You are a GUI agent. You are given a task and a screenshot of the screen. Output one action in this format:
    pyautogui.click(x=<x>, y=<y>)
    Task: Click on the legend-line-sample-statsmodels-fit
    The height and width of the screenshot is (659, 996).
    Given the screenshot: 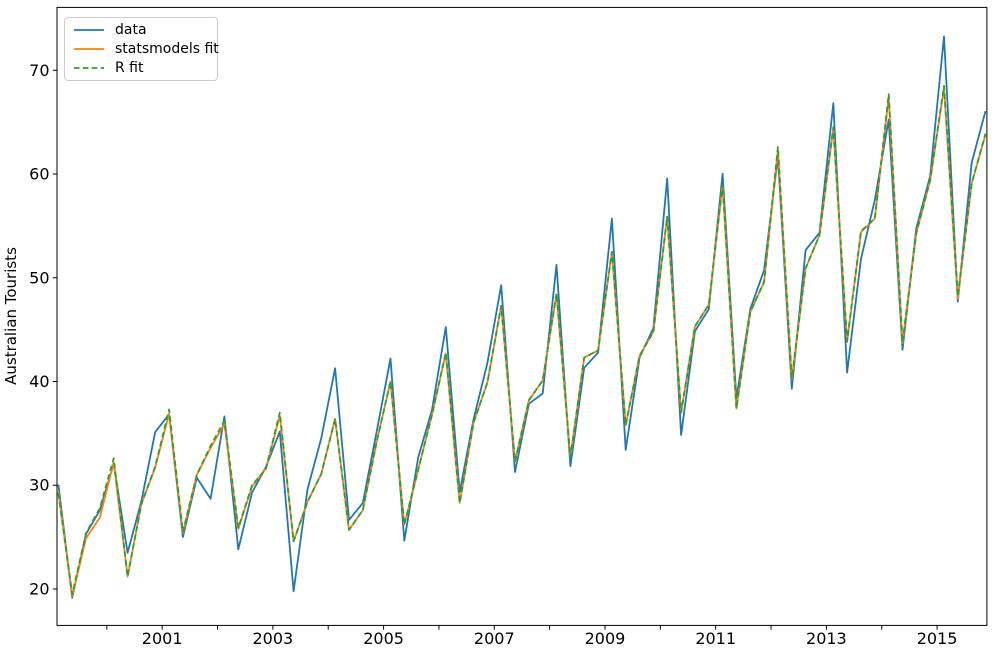 What is the action you would take?
    pyautogui.click(x=89, y=49)
    